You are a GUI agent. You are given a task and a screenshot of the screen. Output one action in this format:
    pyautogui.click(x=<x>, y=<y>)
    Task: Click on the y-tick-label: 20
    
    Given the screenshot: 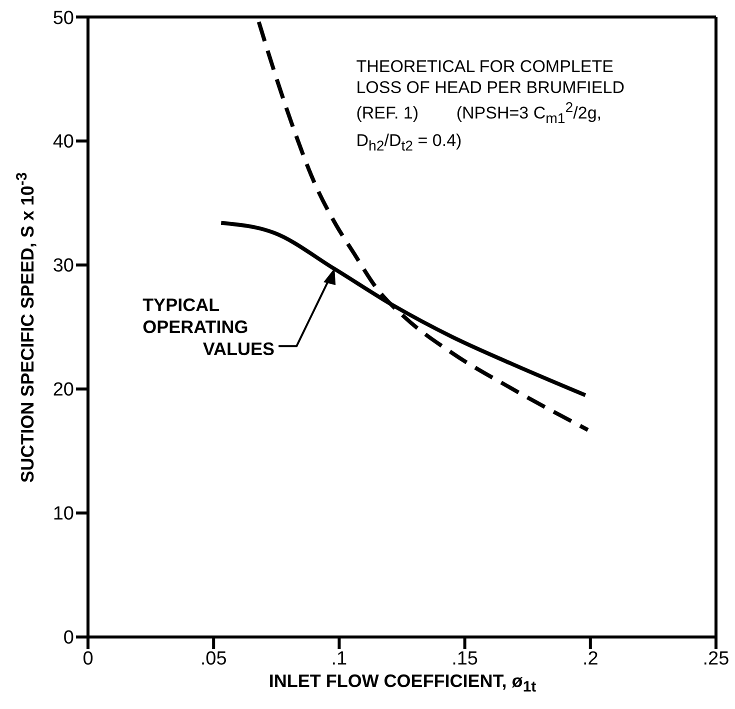 What is the action you would take?
    pyautogui.click(x=63, y=390)
    